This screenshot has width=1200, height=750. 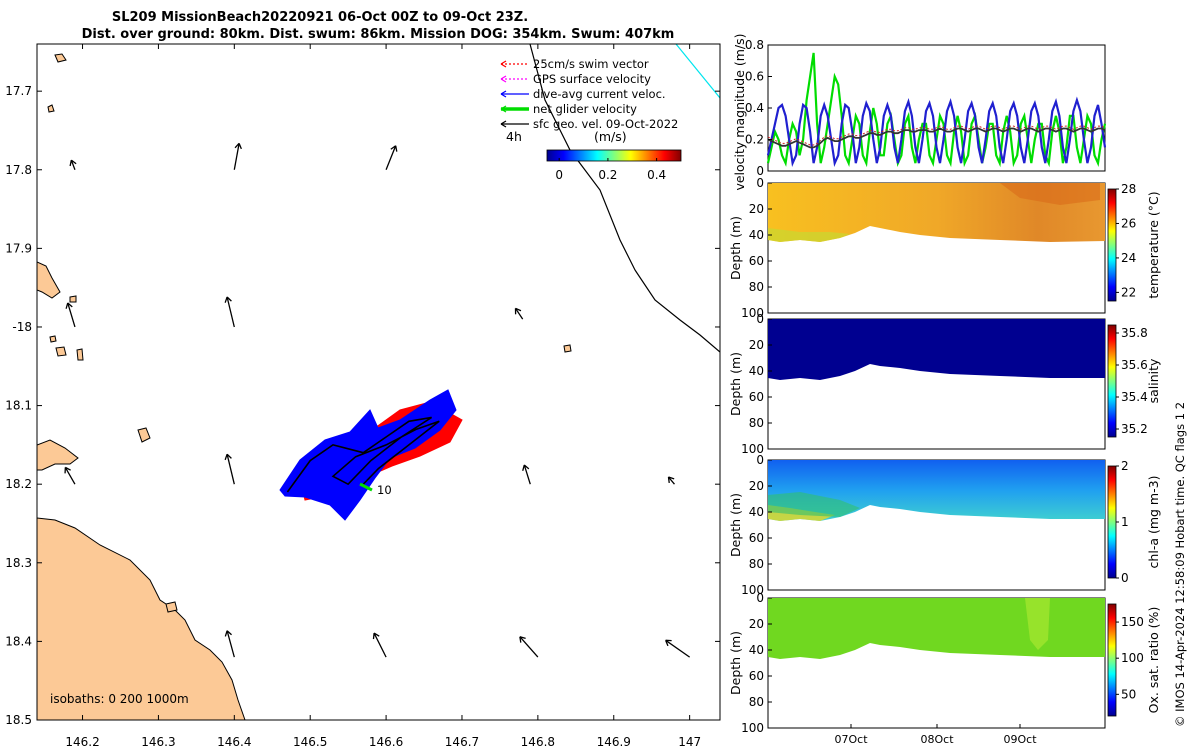 I want to click on map-x-tick-label: 146.7, so click(x=462, y=742).